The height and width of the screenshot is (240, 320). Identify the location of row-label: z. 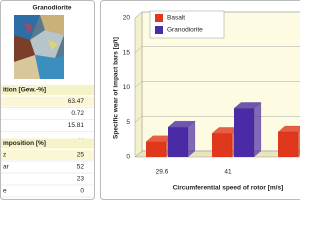
(4, 155).